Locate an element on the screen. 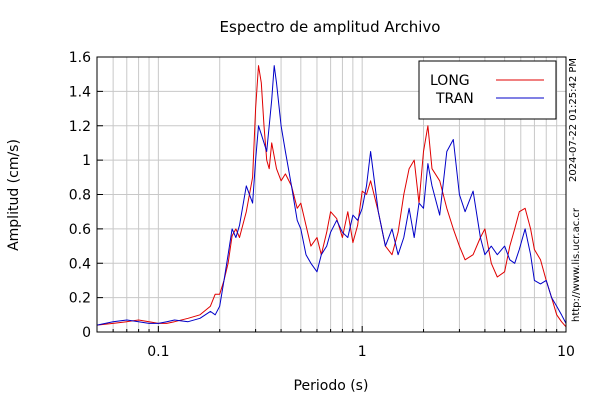 The image size is (600, 400). x-tick-labels: 0.1 1 10 is located at coordinates (361, 352).